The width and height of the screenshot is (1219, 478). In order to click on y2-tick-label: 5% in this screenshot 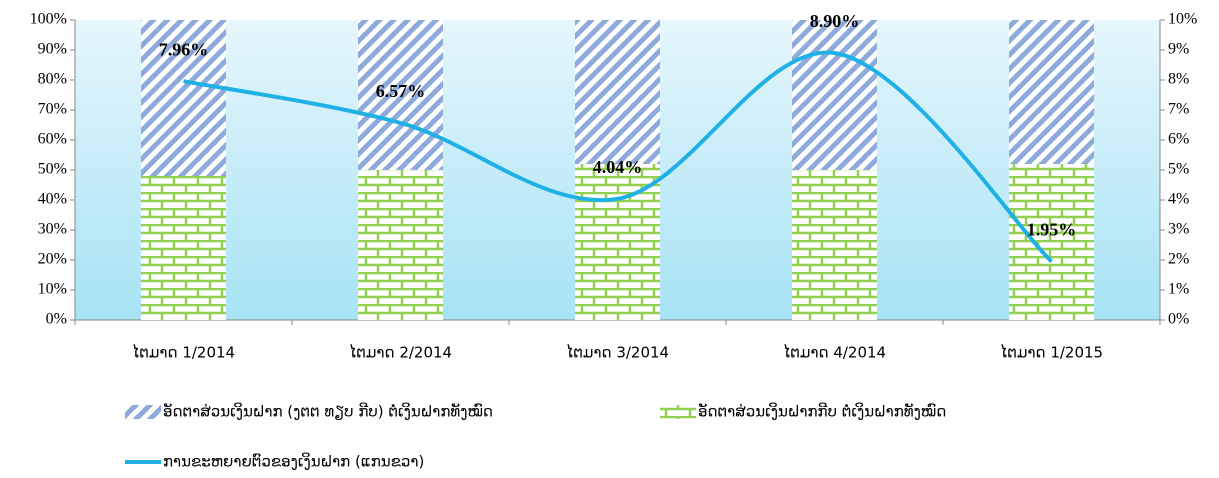, I will do `click(1178, 169)`.